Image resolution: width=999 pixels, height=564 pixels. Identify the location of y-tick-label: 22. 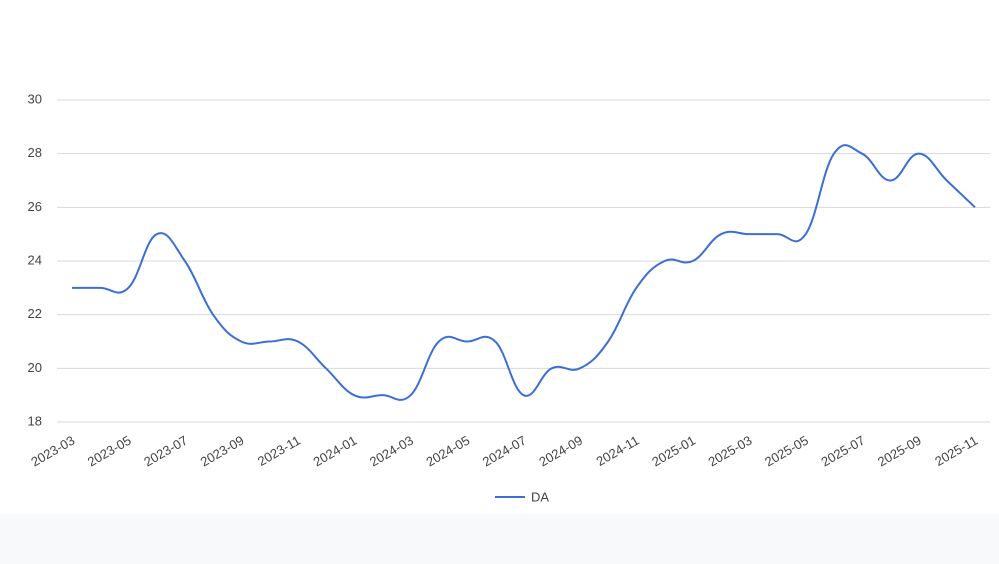
(35, 313).